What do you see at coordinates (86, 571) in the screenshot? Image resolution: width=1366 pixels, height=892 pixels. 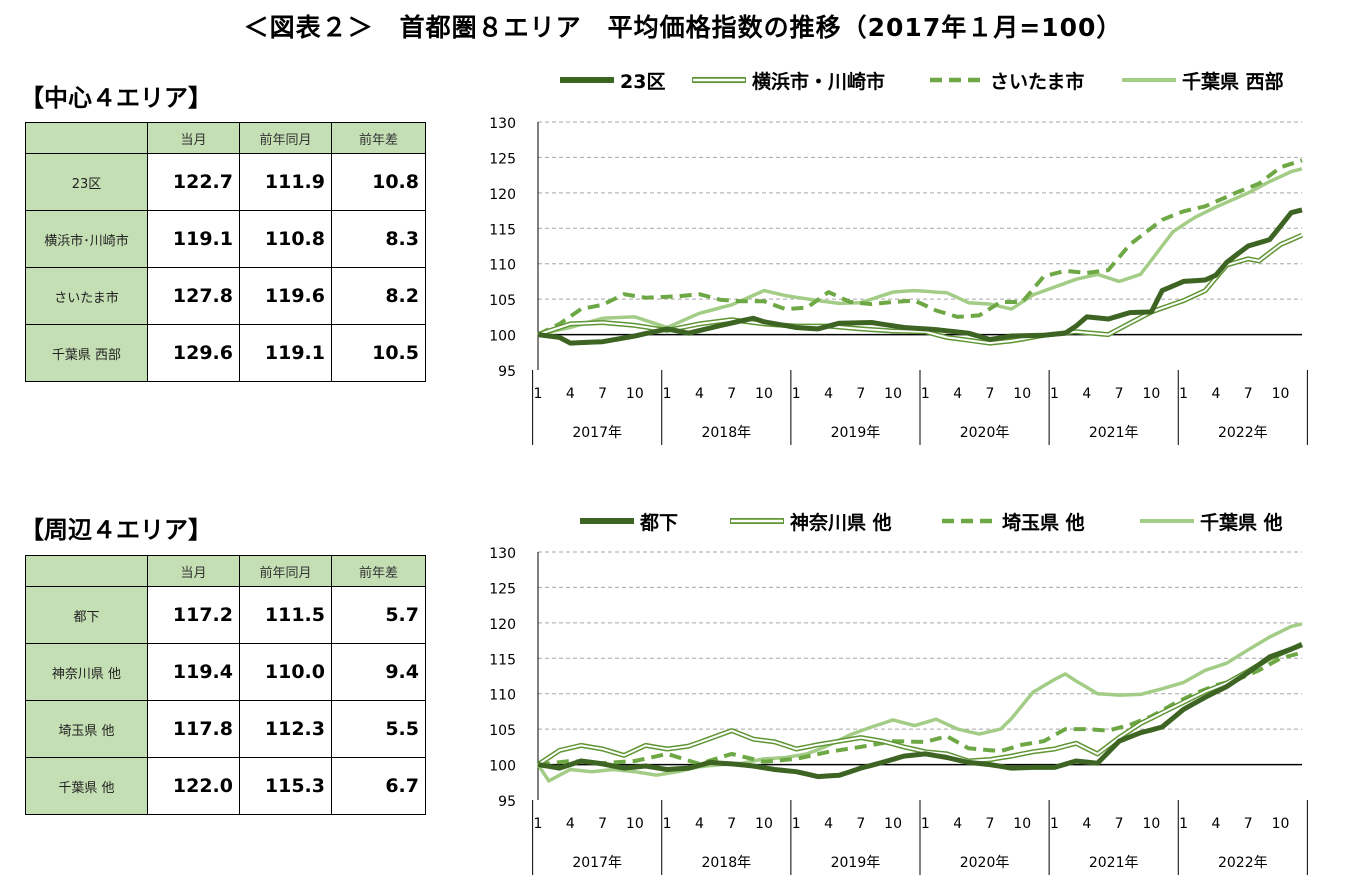 I see `table-header-blank` at bounding box center [86, 571].